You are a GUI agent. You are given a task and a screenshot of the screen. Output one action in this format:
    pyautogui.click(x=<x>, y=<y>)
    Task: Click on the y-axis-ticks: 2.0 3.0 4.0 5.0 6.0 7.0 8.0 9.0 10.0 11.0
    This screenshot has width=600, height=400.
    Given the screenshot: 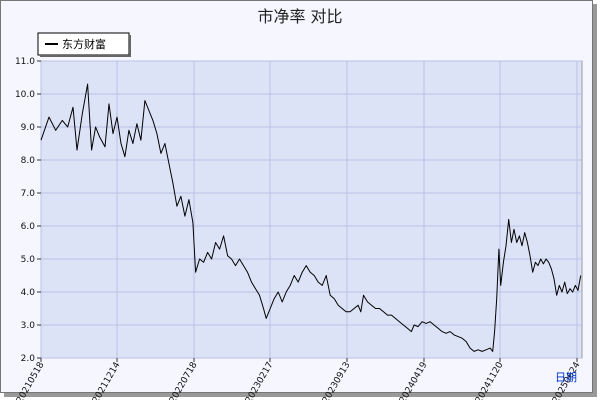 What is the action you would take?
    pyautogui.click(x=28, y=210)
    